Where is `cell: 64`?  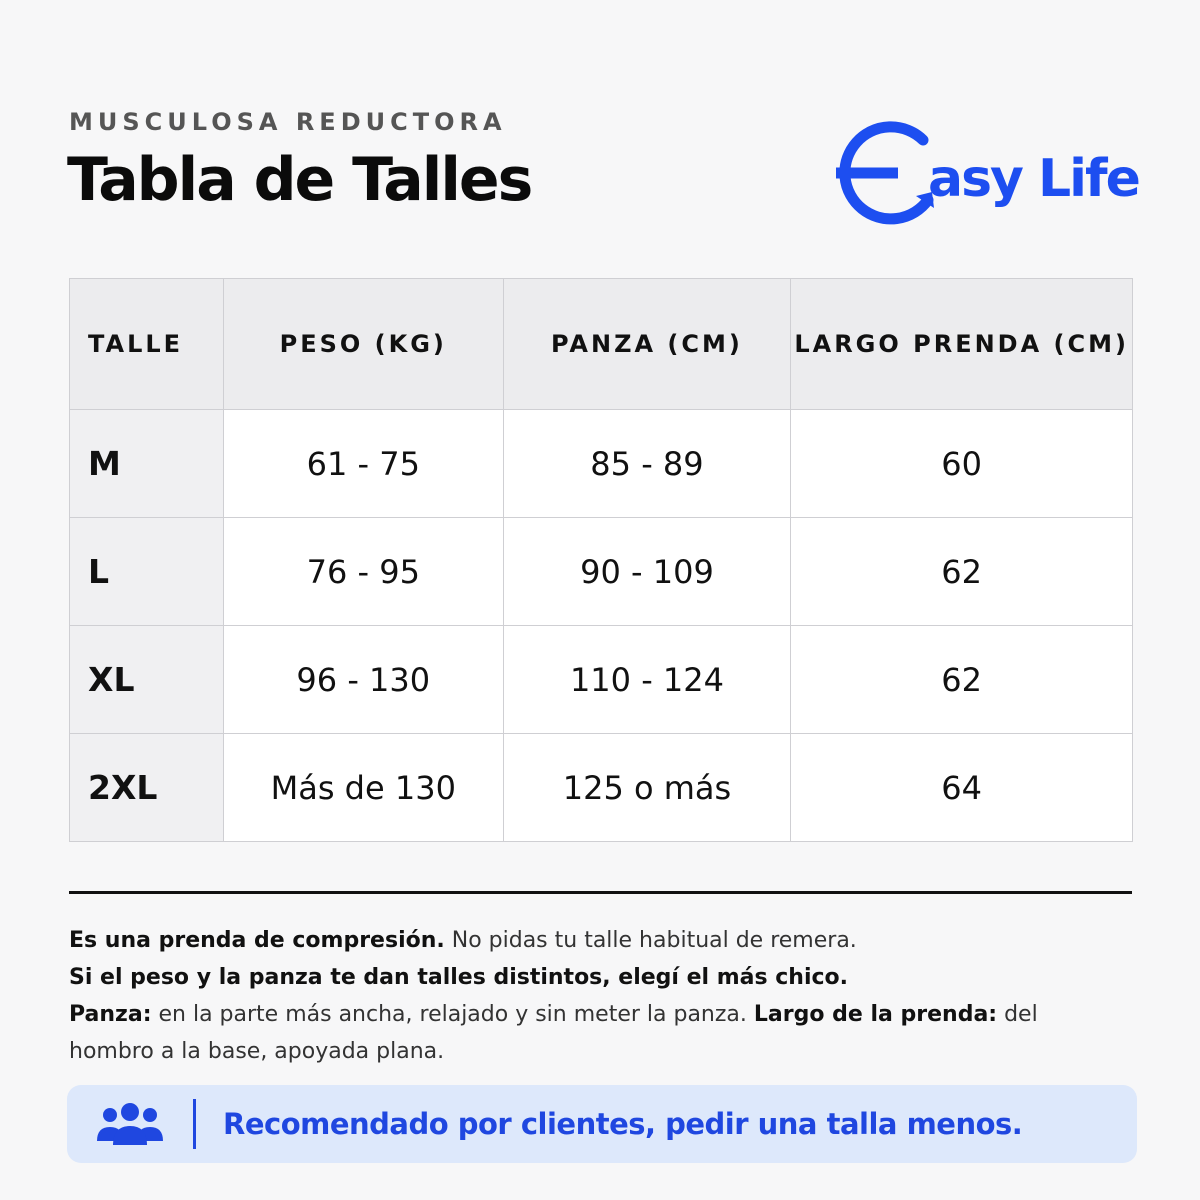 cell: 64 is located at coordinates (961, 787).